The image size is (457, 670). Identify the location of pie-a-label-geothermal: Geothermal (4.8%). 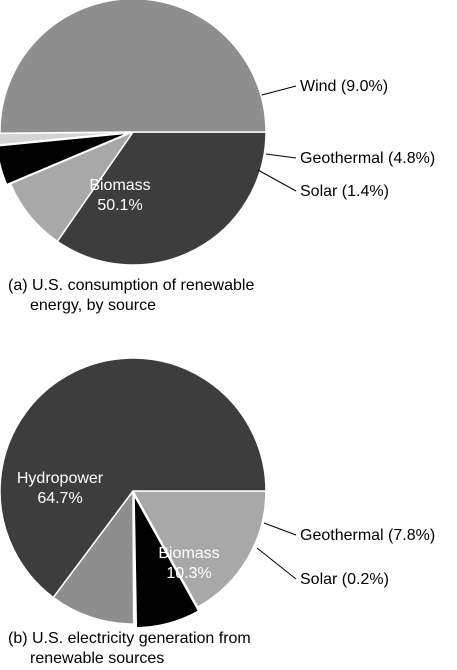
(367, 158).